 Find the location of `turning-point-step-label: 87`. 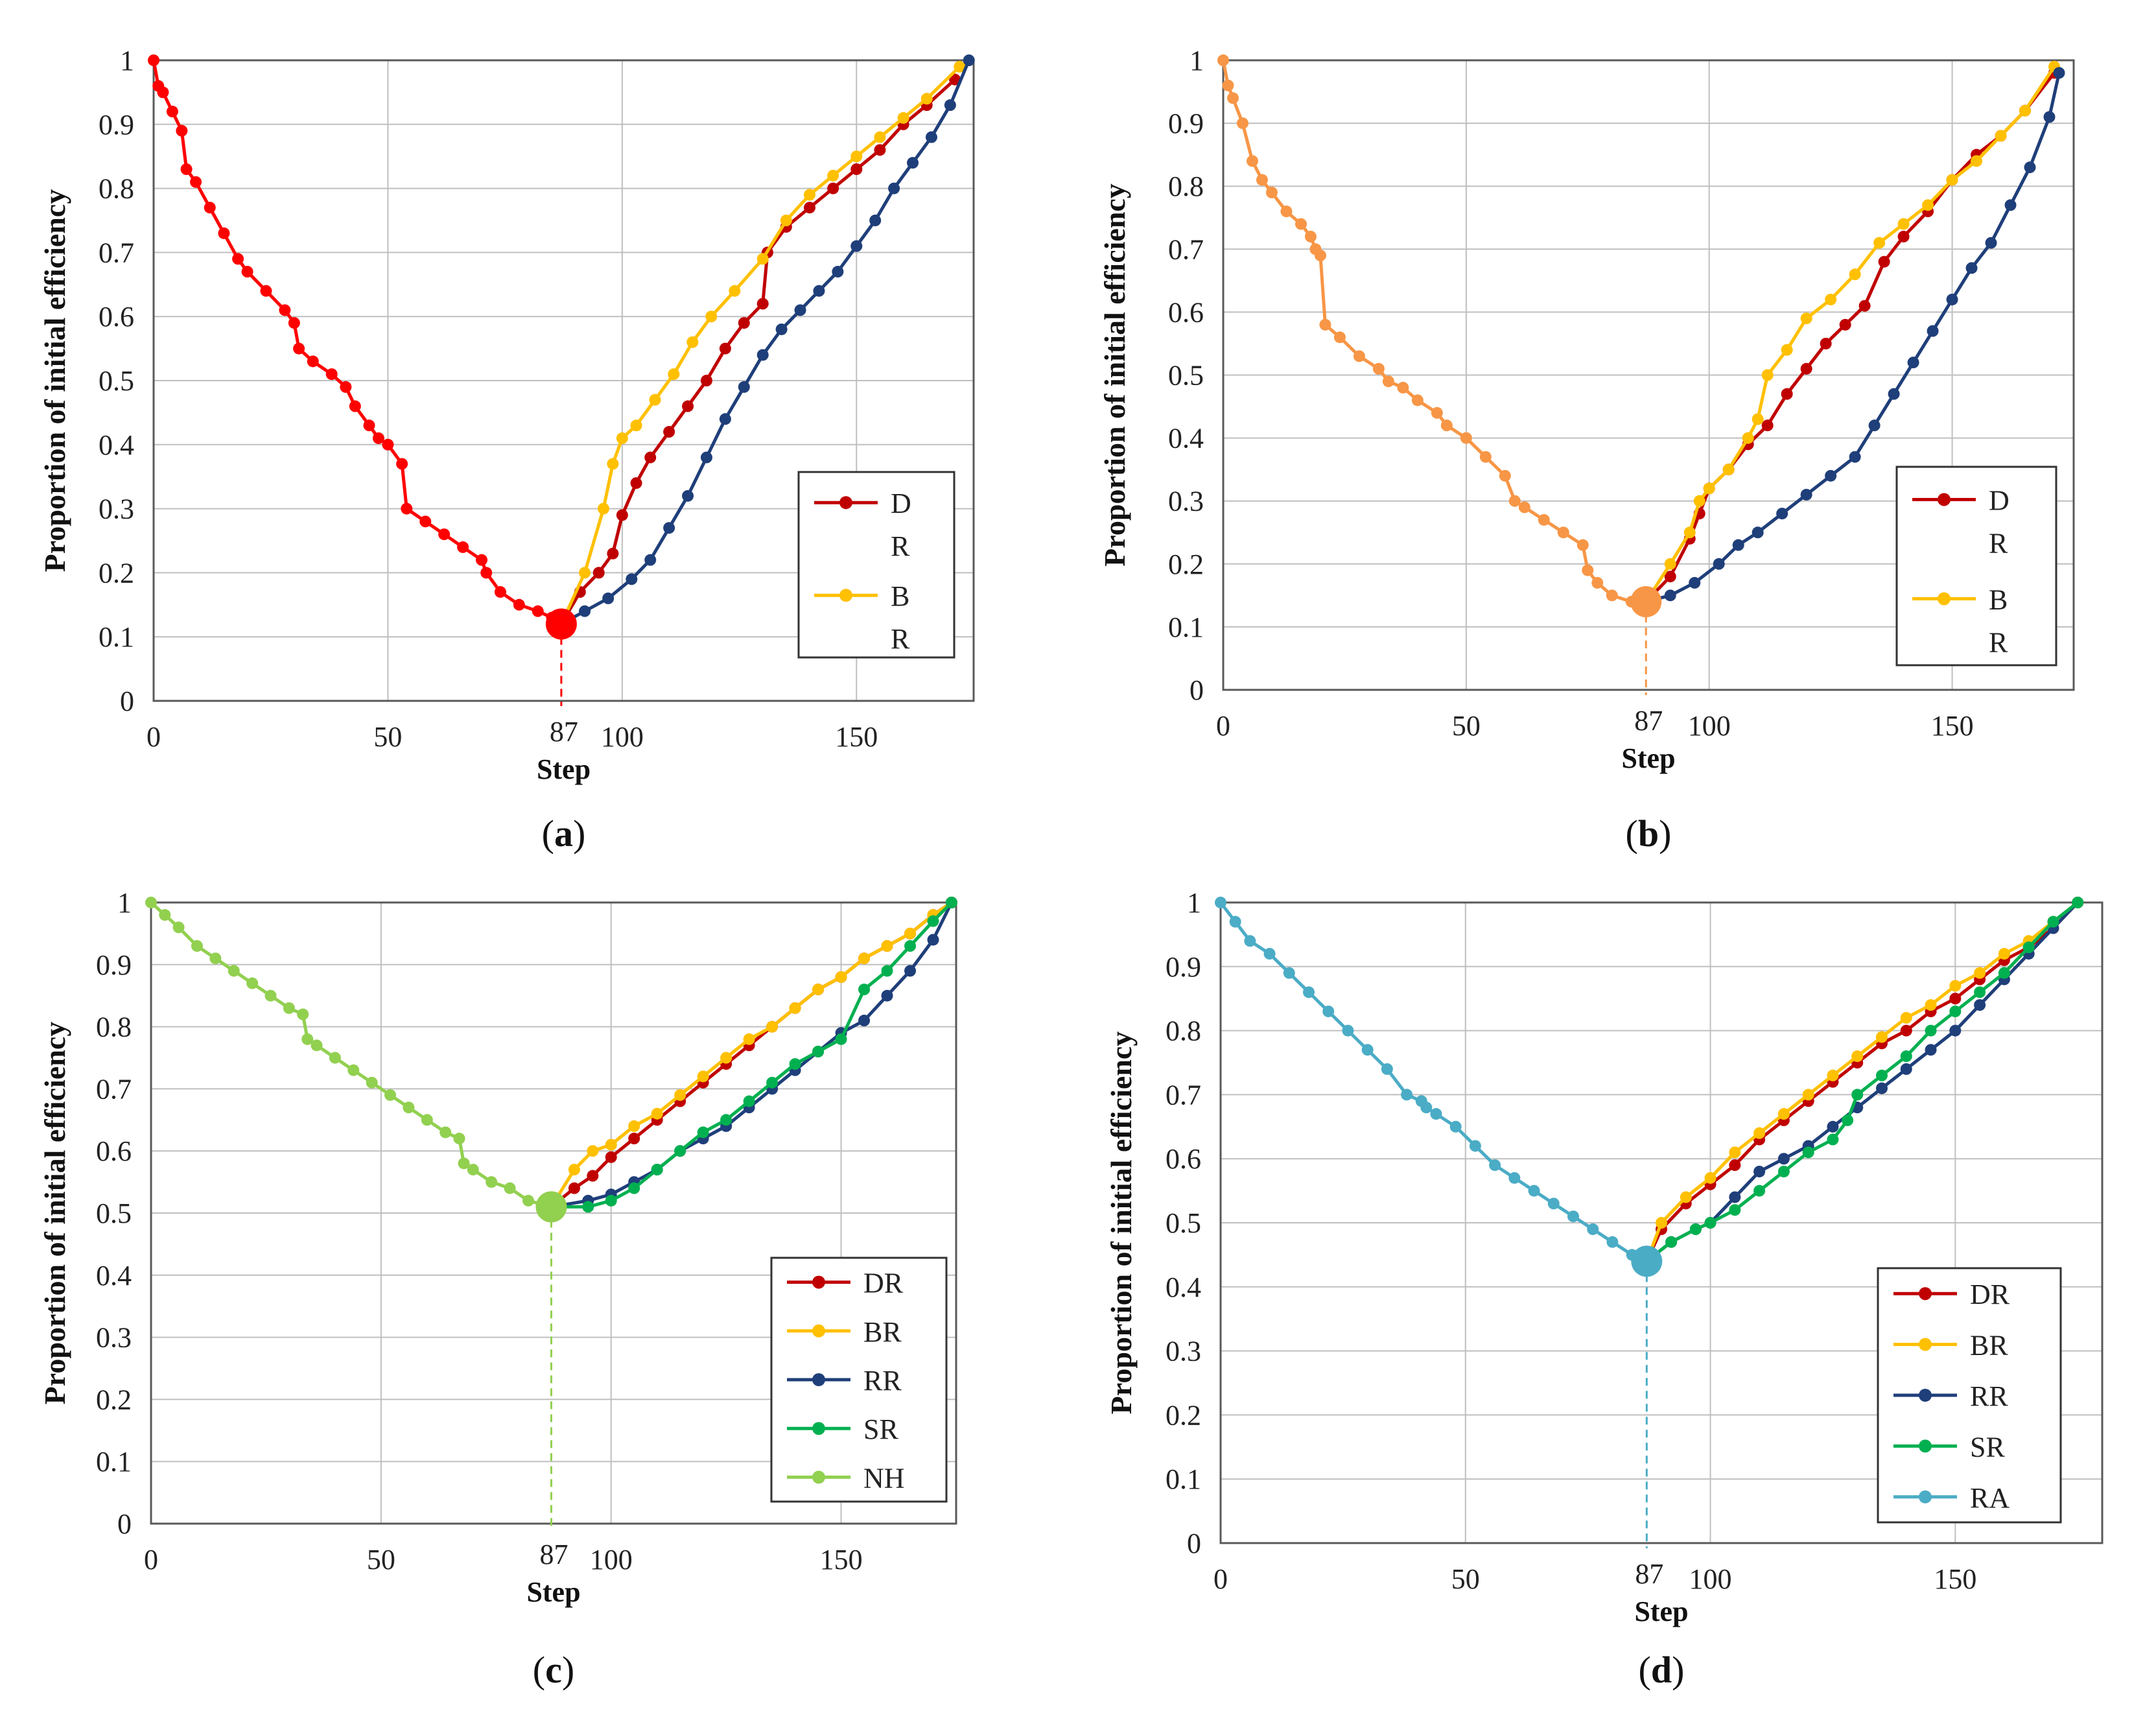

turning-point-step-label: 87 is located at coordinates (564, 732).